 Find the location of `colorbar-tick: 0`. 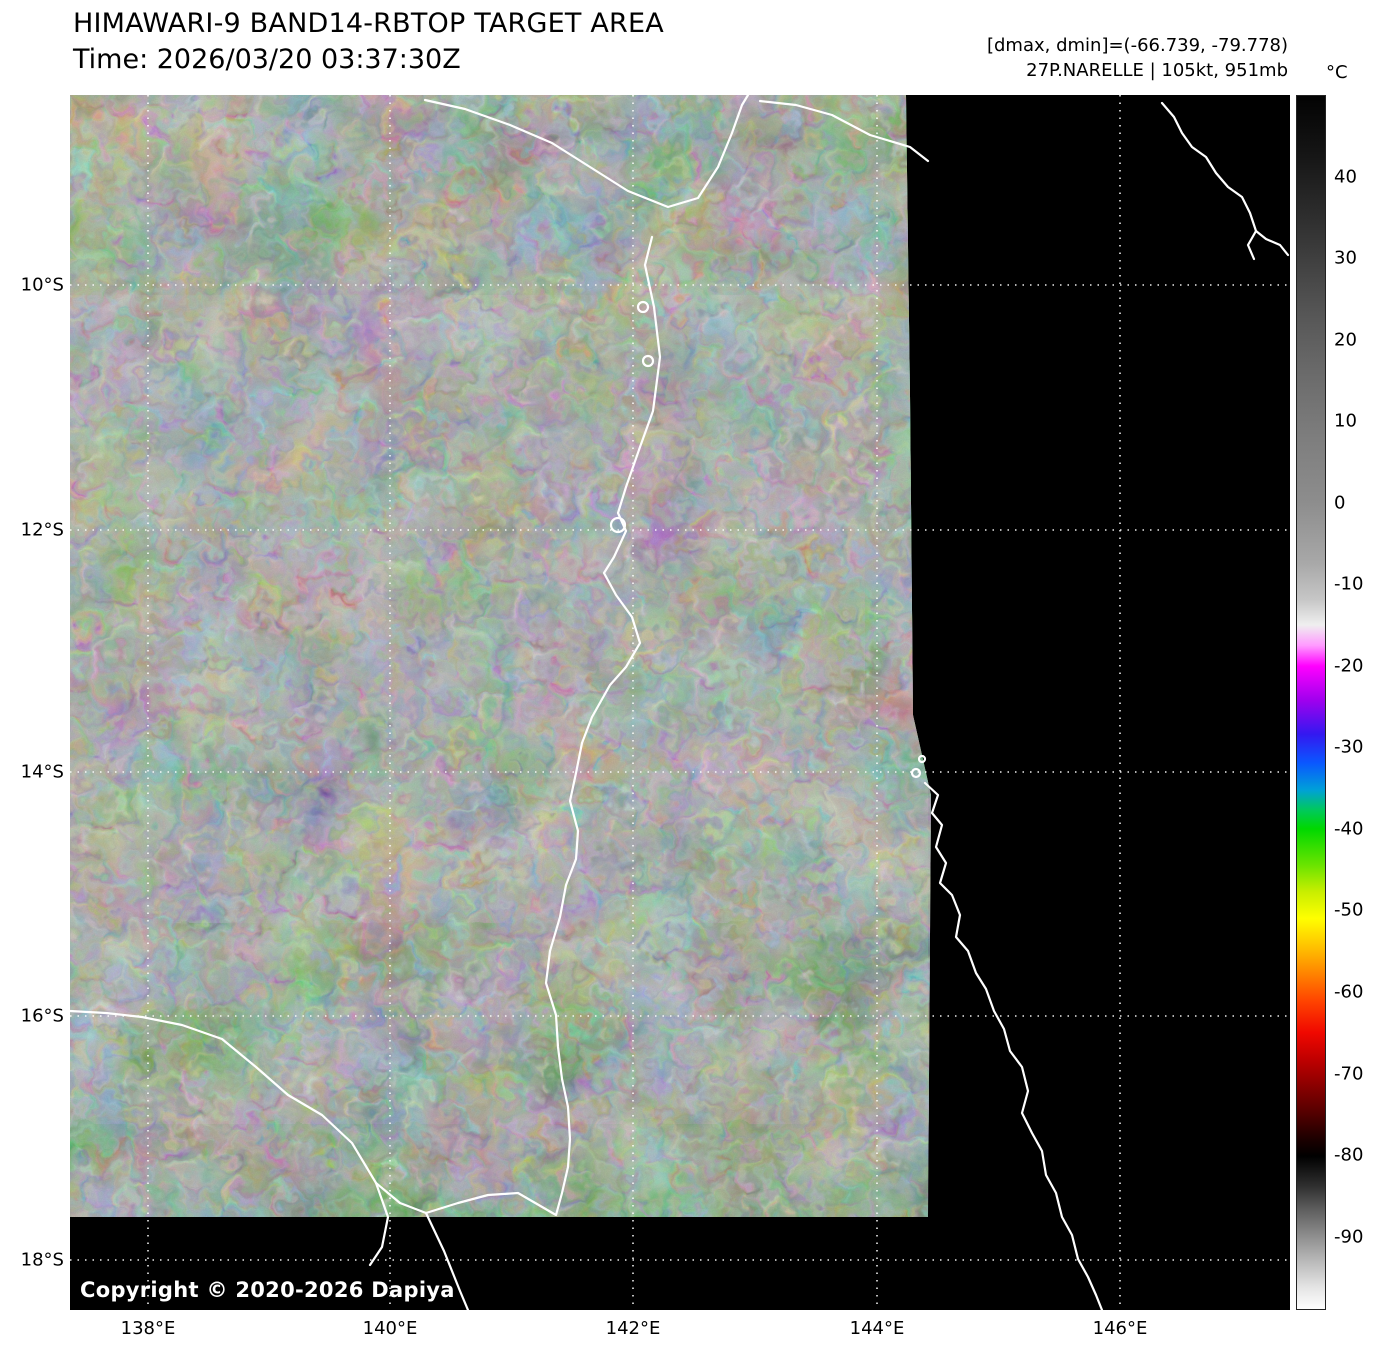

colorbar-tick: 0 is located at coordinates (1340, 503).